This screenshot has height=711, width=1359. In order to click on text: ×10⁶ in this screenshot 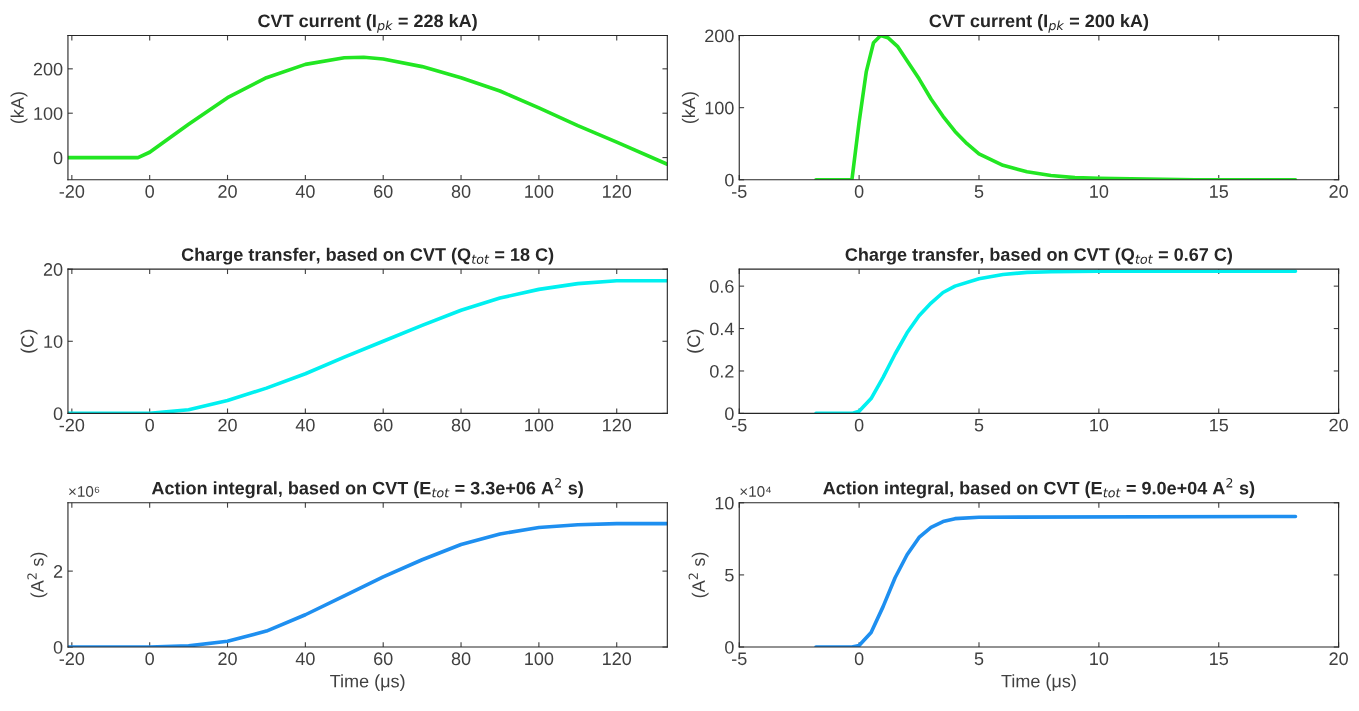, I will do `click(84, 491)`.